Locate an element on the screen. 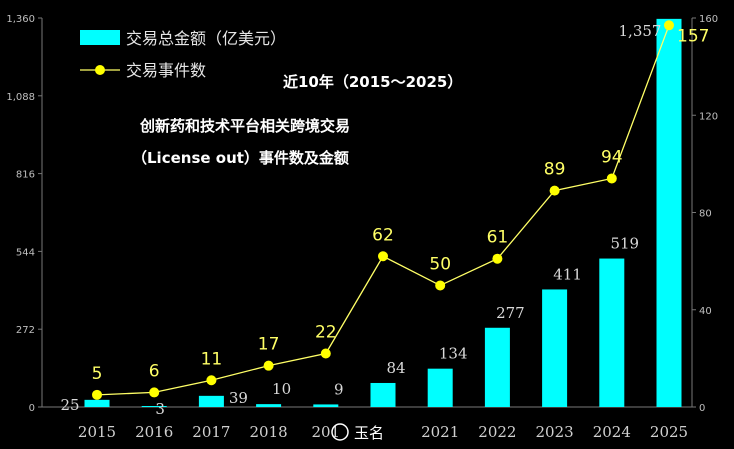 This screenshot has width=734, height=449. right-tick-label: 0 is located at coordinates (702, 408).